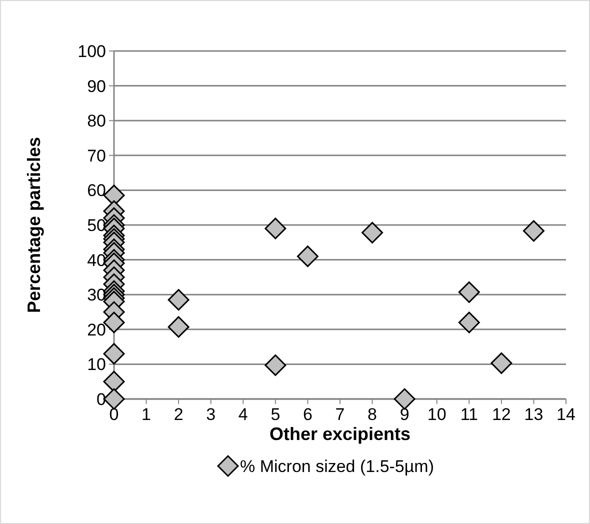 The width and height of the screenshot is (590, 524). Describe the element at coordinates (96, 190) in the screenshot. I see `y-tick-label: 60` at that location.